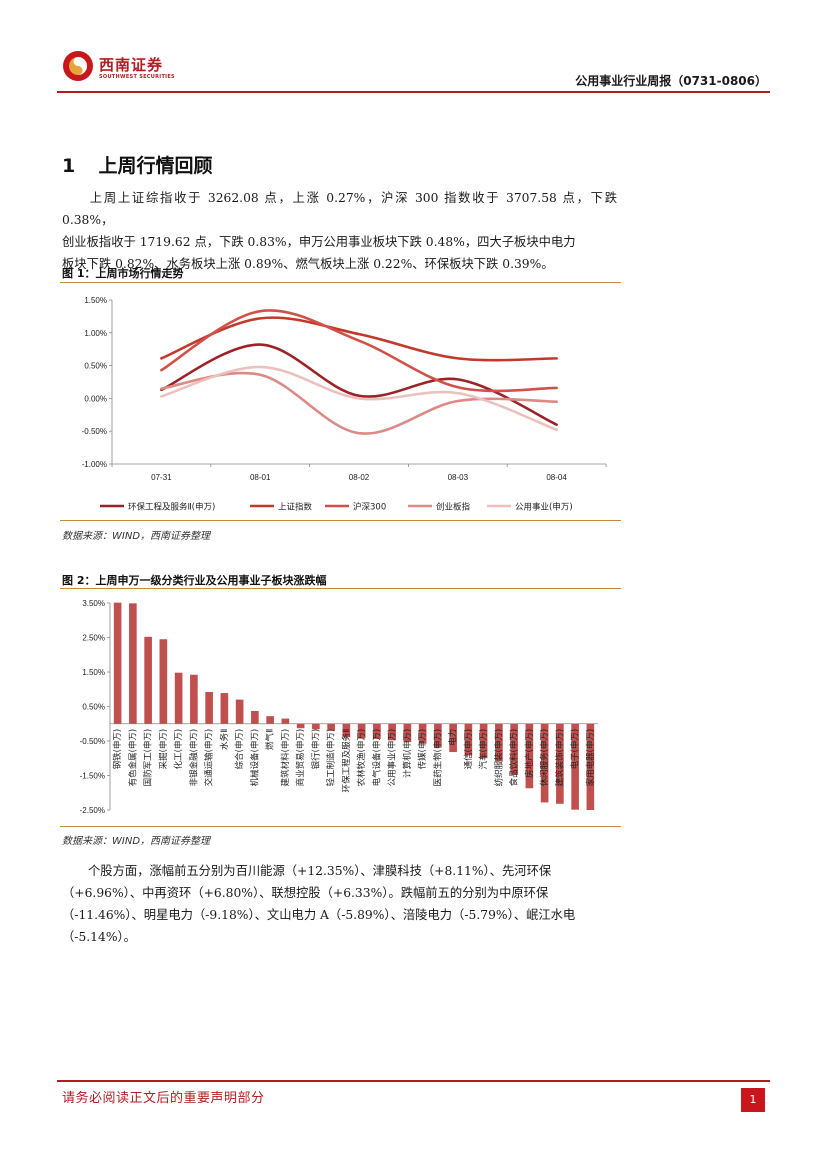 Image resolution: width=827 pixels, height=1169 pixels. Describe the element at coordinates (171, 507) in the screenshot. I see `legend-label: 环保工程及服务Ⅱ(申万)` at that location.